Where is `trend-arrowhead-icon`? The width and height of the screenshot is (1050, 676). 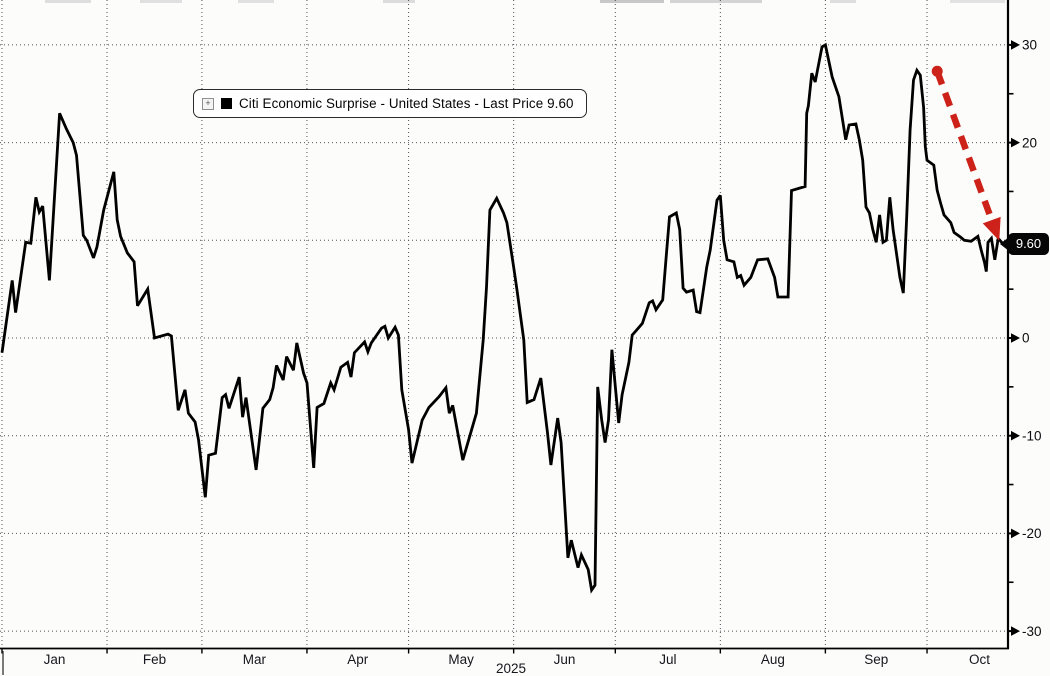
trend-arrowhead-icon is located at coordinates (991, 228).